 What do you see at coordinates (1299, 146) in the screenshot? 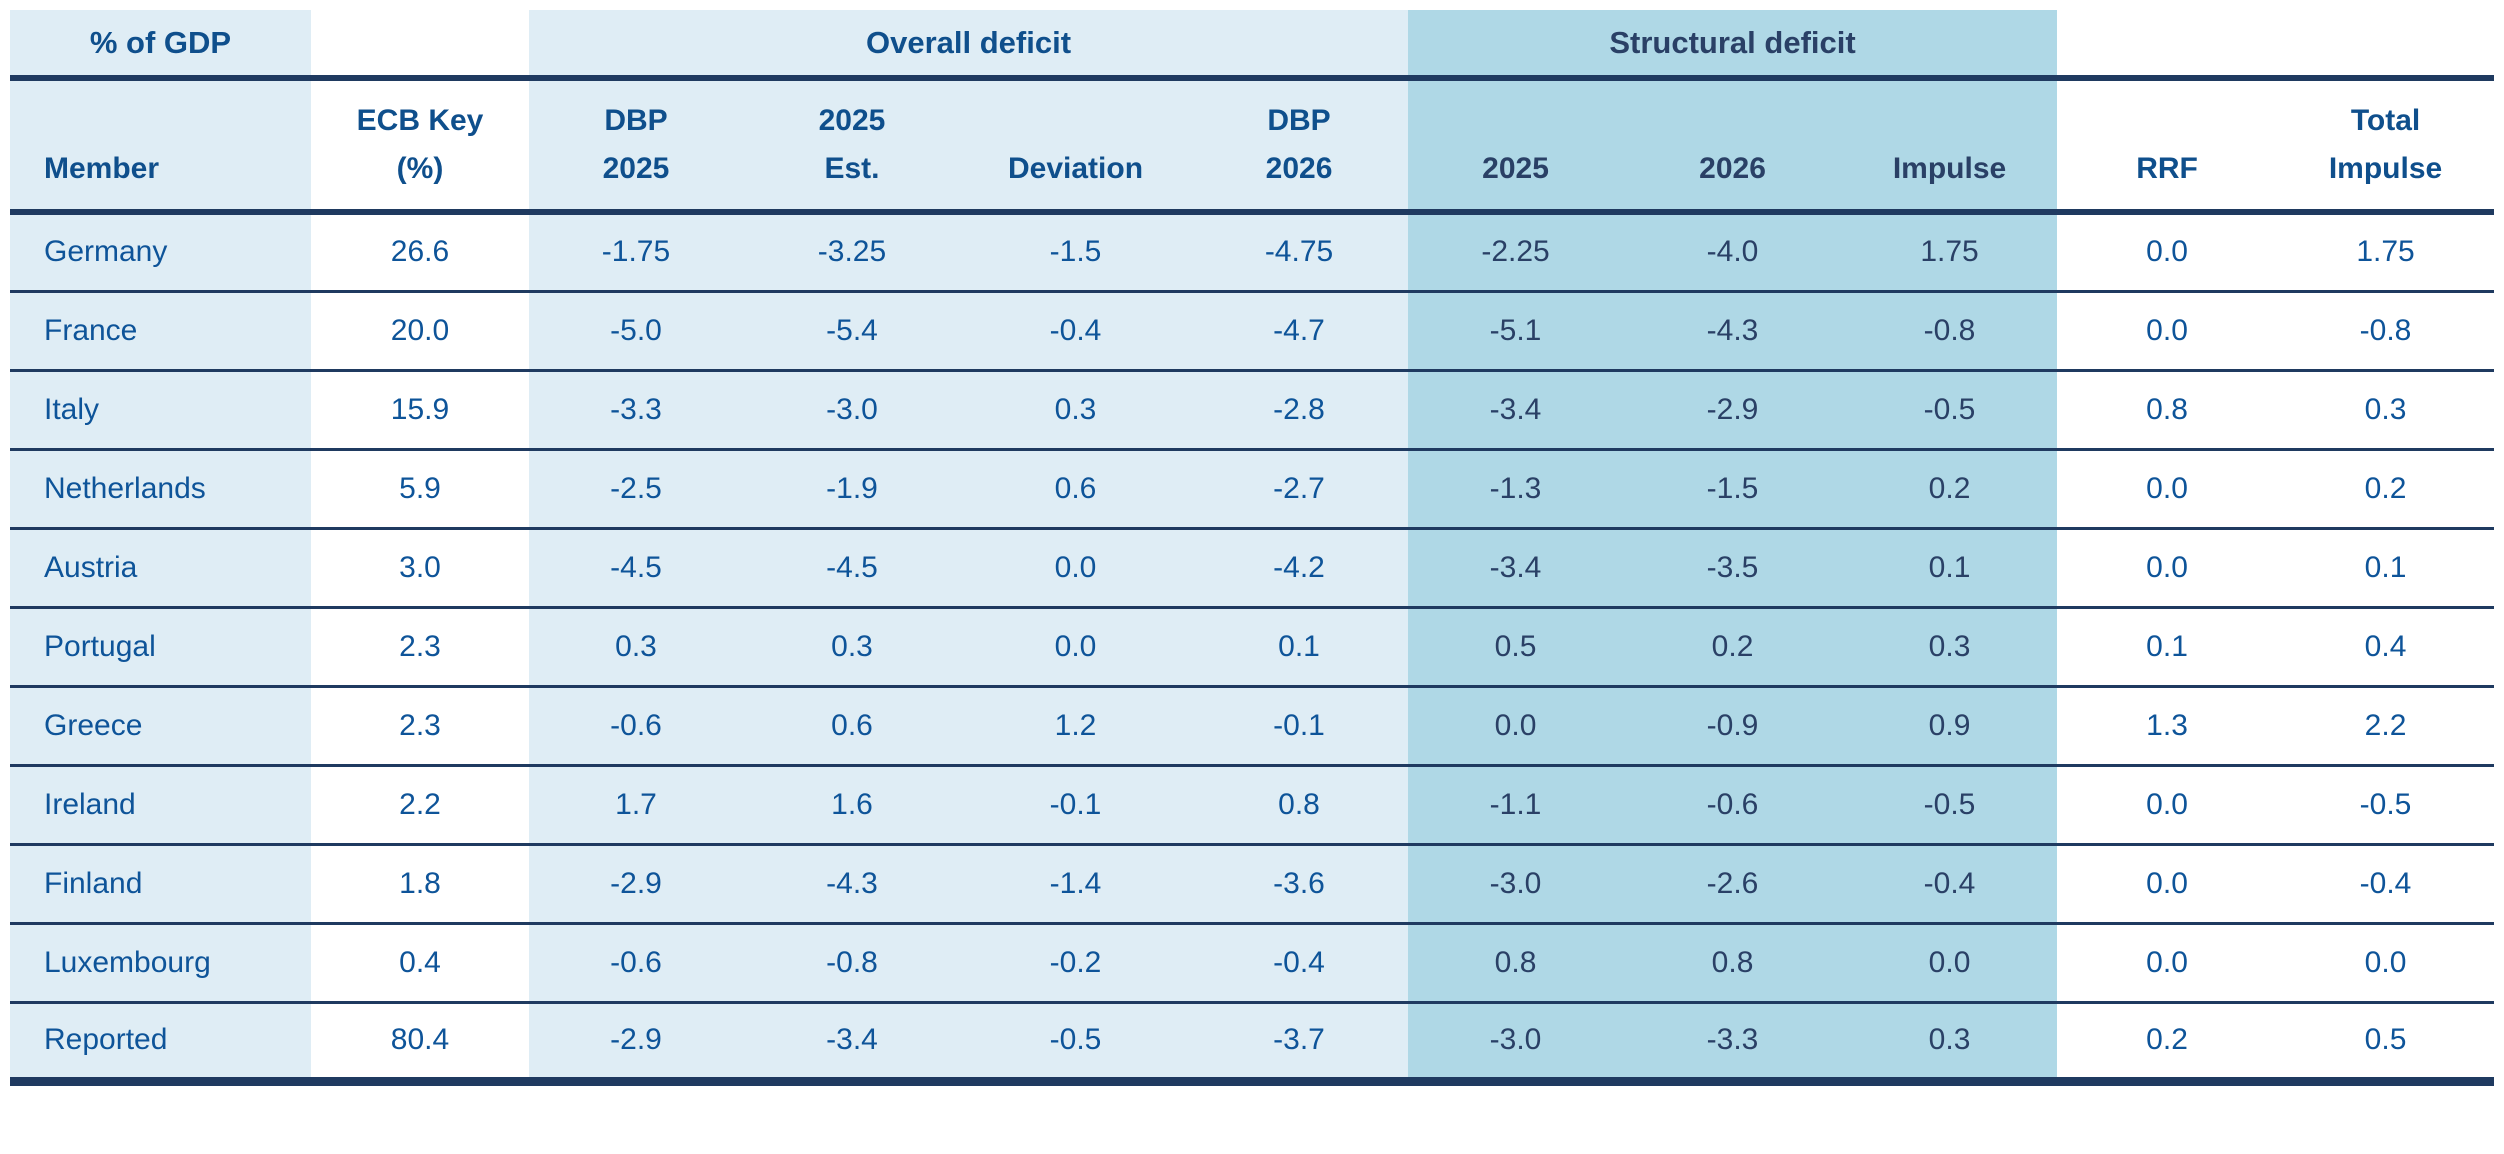
I see `column-header-dbp-2026: DBP 2026` at bounding box center [1299, 146].